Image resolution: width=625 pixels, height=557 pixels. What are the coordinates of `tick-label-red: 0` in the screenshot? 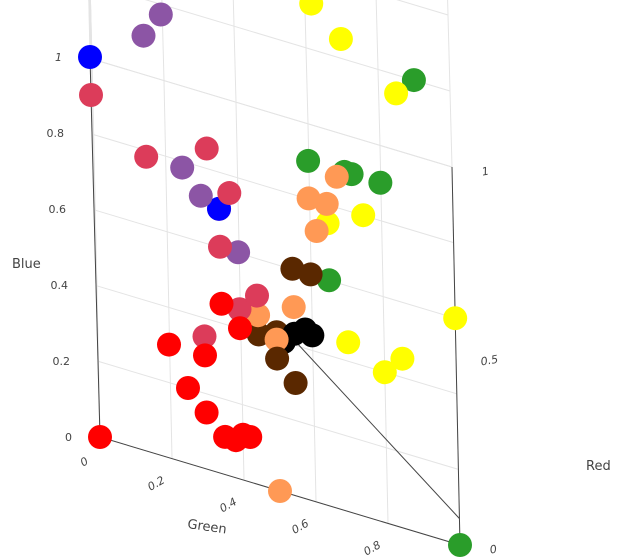 It's located at (493, 550).